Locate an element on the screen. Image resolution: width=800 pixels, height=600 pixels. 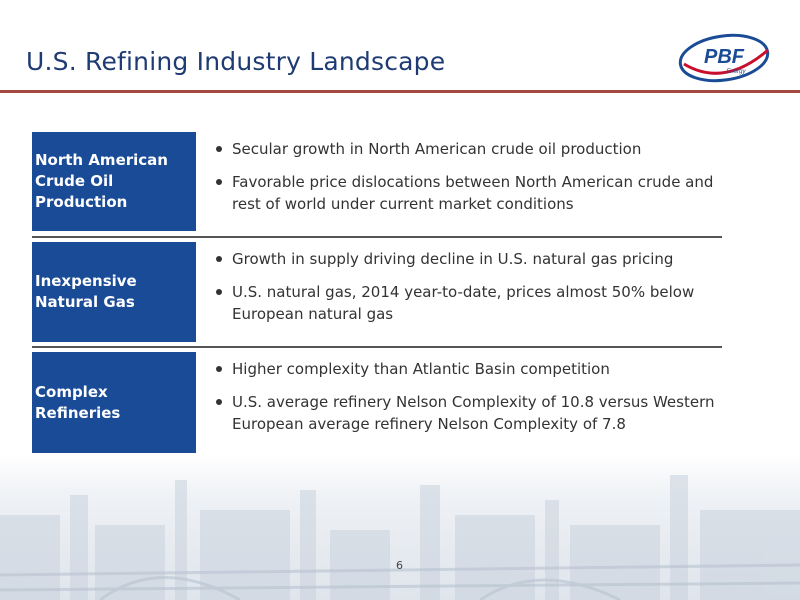
label-line: Crude Oil is located at coordinates (74, 181).